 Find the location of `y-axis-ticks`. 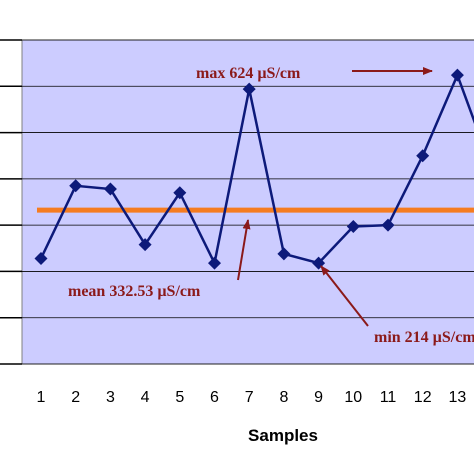

y-axis-ticks is located at coordinates (11, 202).